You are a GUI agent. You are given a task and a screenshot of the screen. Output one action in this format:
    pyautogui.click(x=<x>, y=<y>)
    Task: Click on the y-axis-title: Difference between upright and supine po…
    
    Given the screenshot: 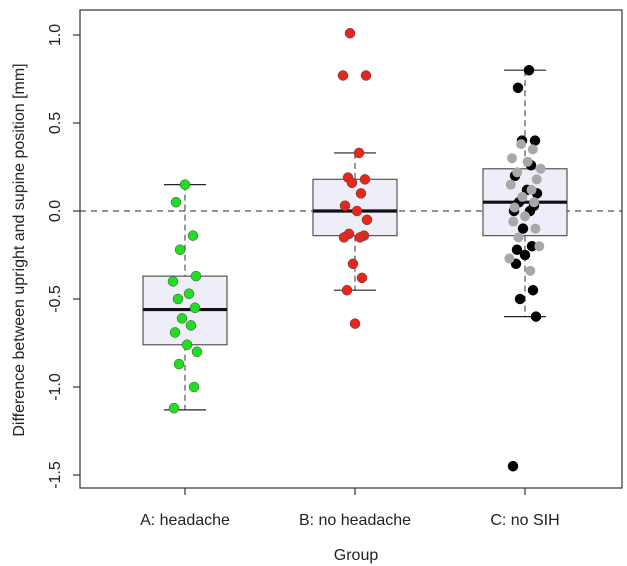 What is the action you would take?
    pyautogui.click(x=19, y=249)
    